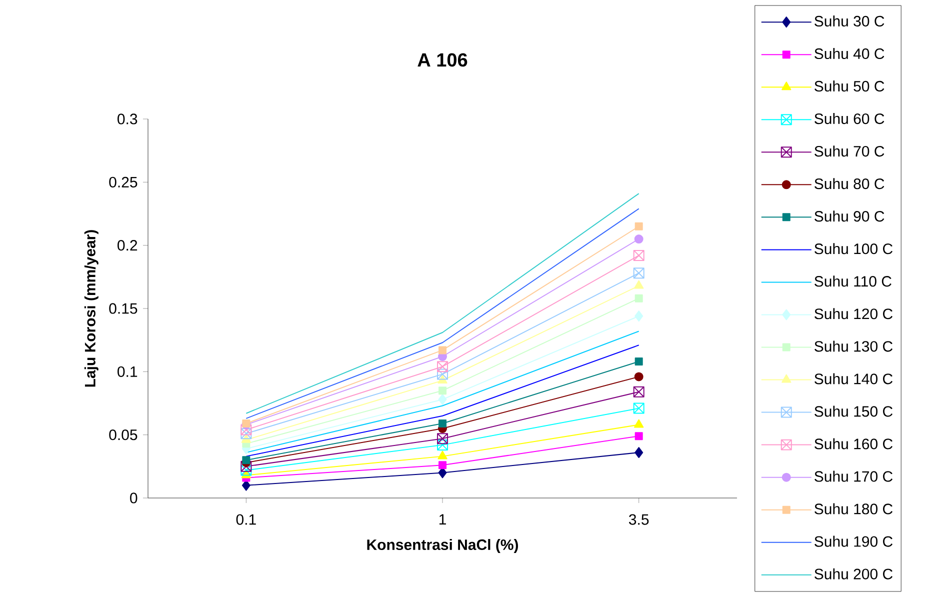 The height and width of the screenshot is (607, 933). What do you see at coordinates (853, 574) in the screenshot?
I see `legend-label: Suhu 200 C` at bounding box center [853, 574].